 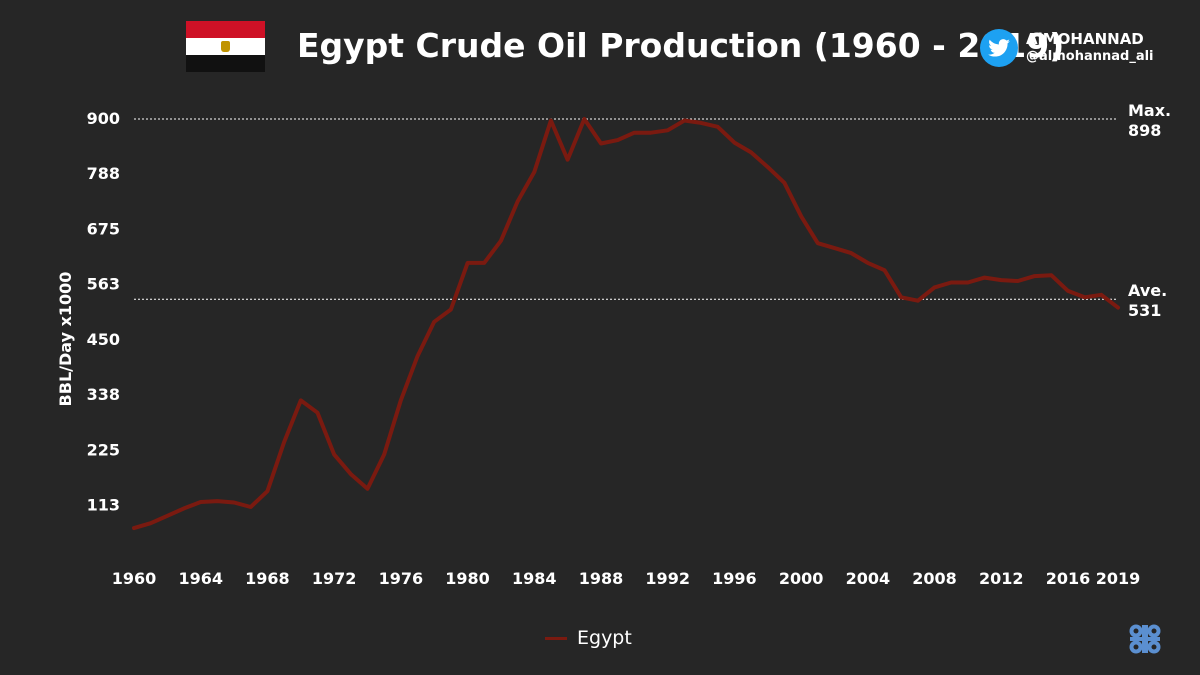 What do you see at coordinates (65, 339) in the screenshot?
I see `y-axis-label: BBL/Day x1000` at bounding box center [65, 339].